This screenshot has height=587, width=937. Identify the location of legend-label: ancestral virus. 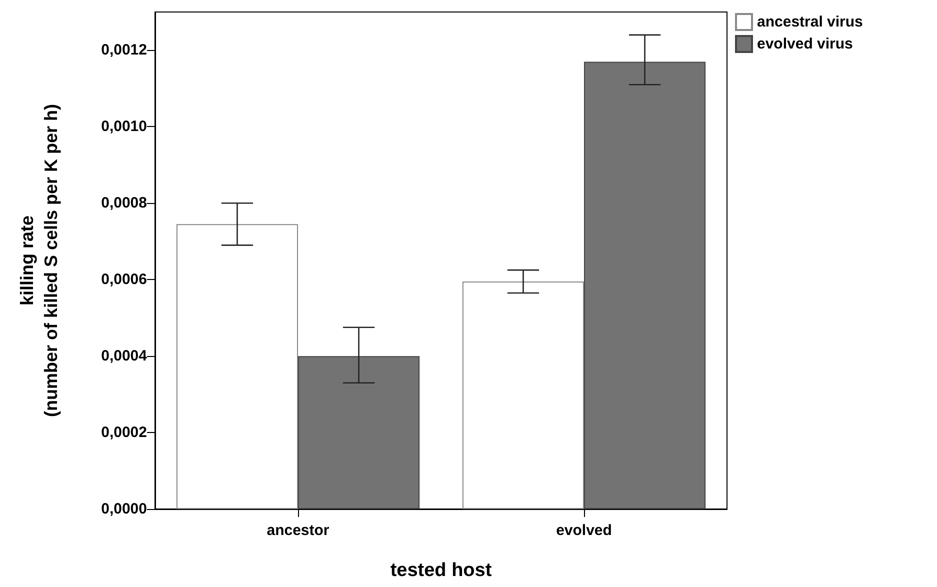
(810, 22).